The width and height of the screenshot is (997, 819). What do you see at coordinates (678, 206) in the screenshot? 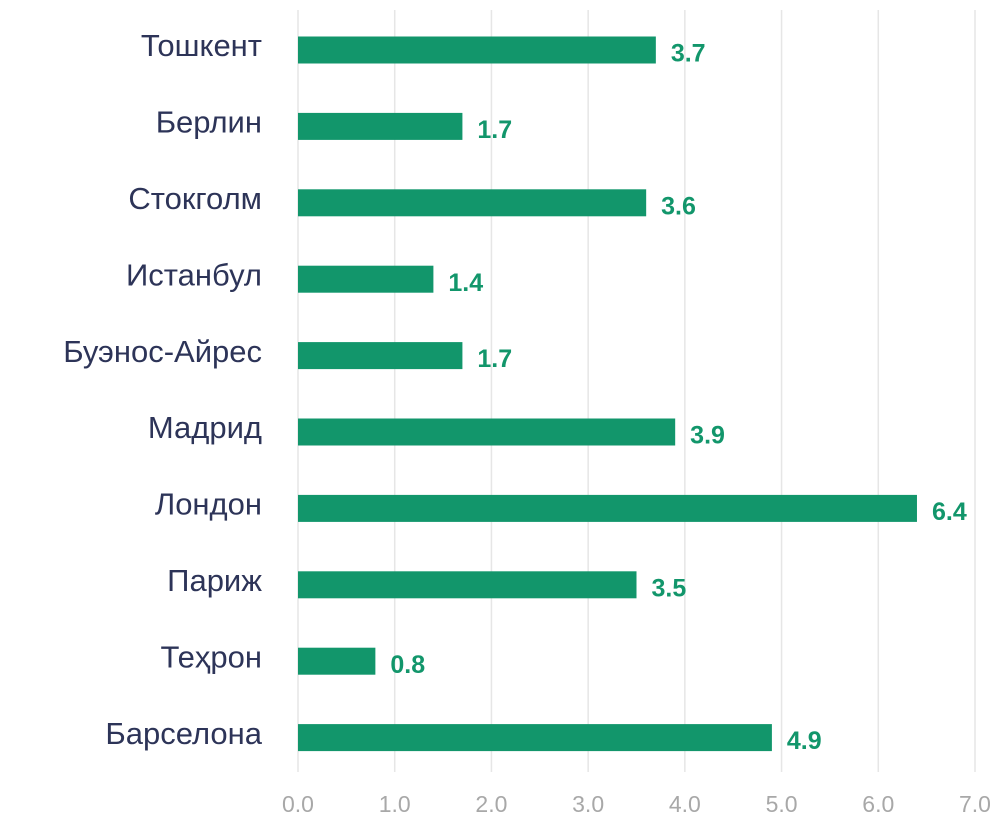
I see `value-label: 3.6` at bounding box center [678, 206].